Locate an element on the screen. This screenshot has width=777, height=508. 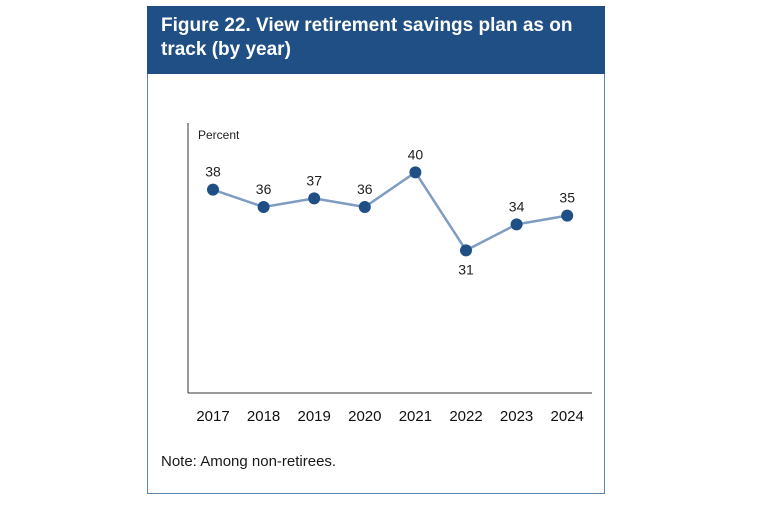
data-label: 37 is located at coordinates (314, 180).